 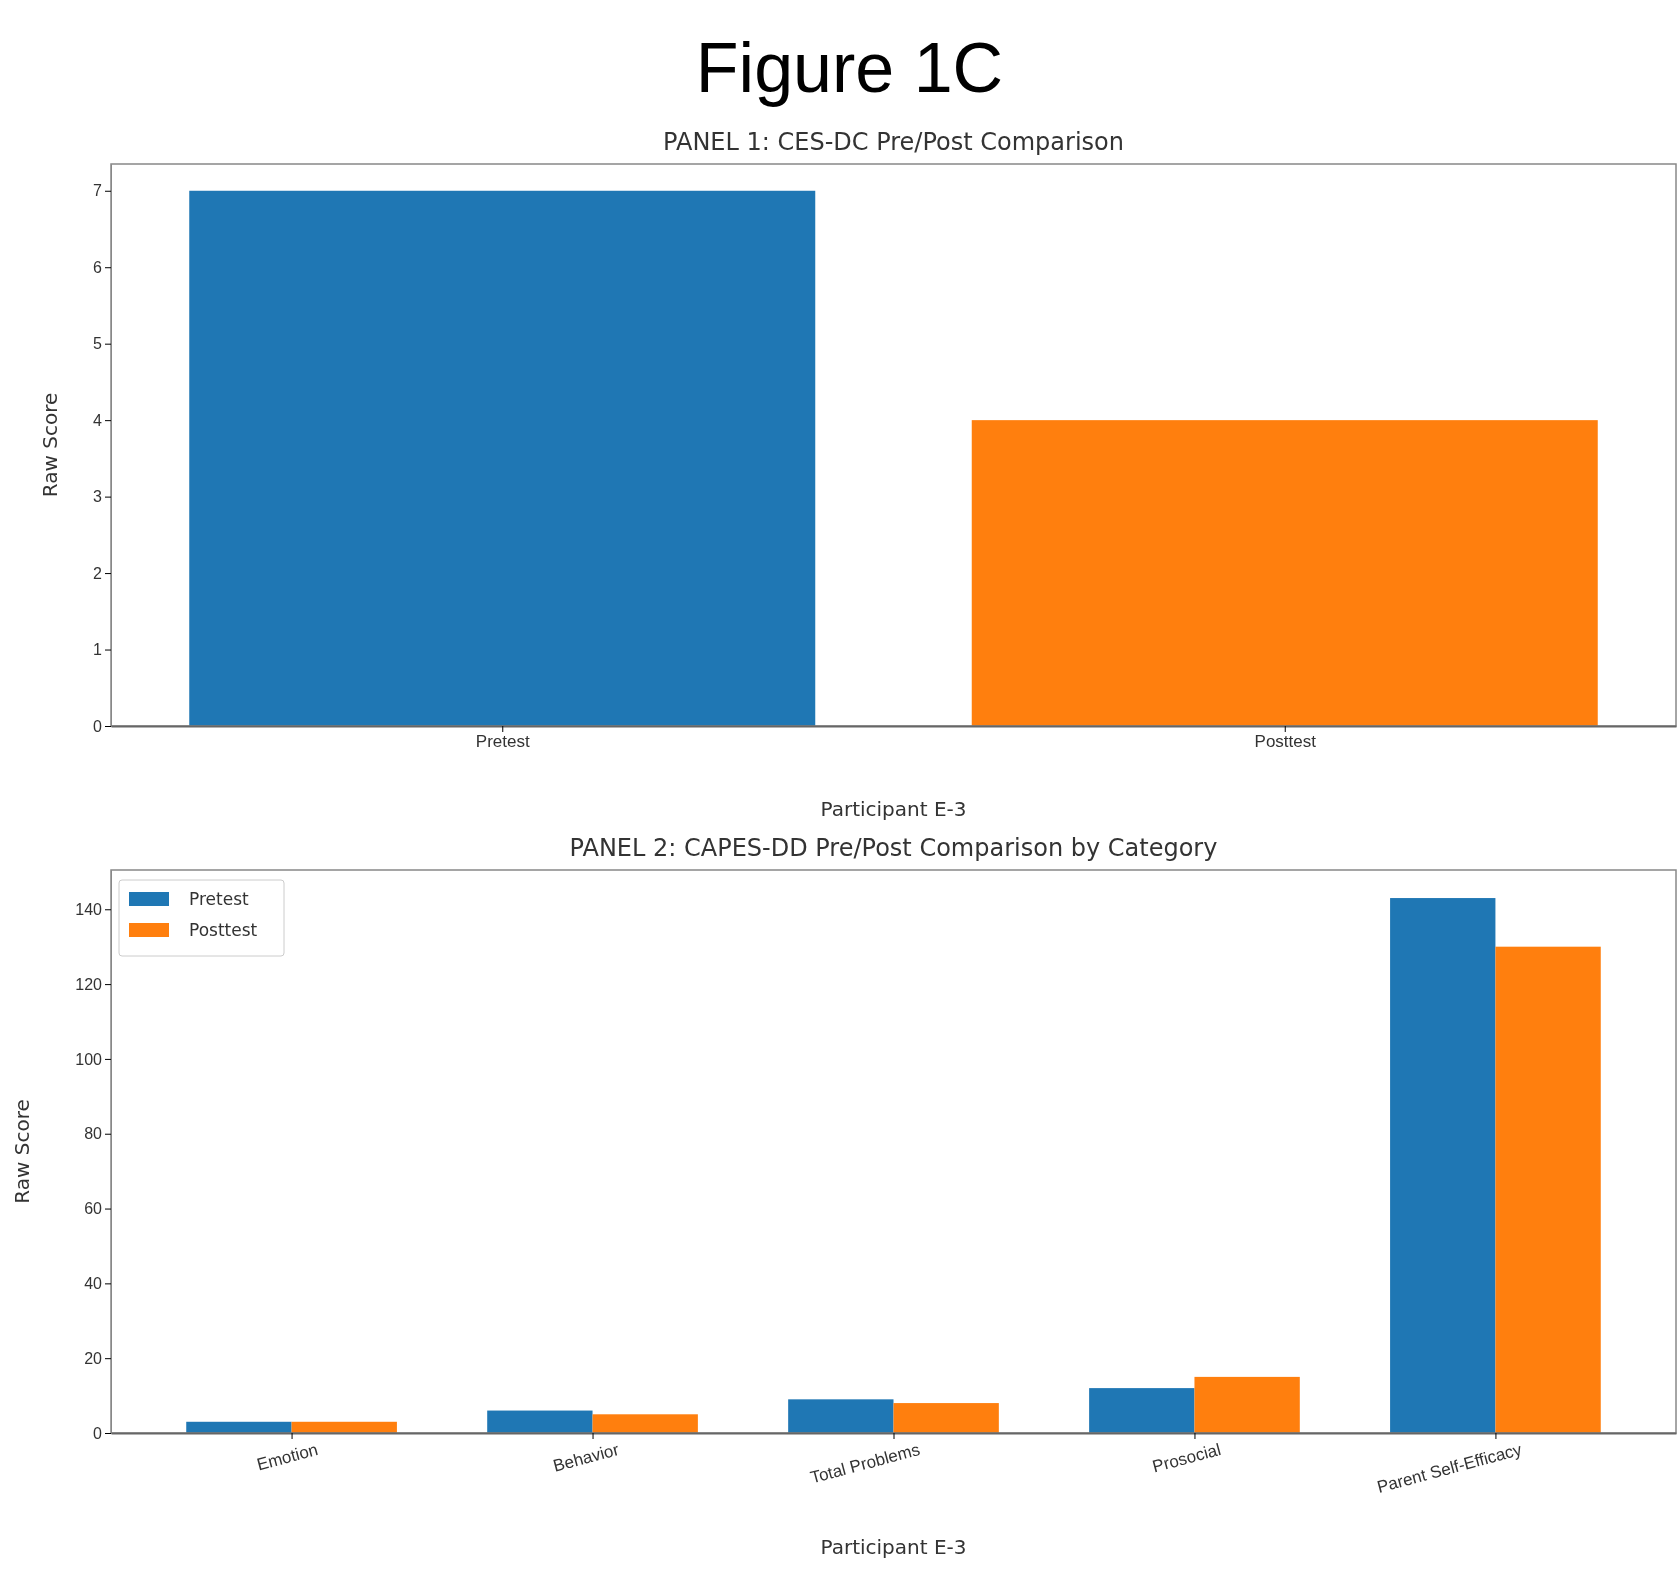 I want to click on x-tick-label: Total Problems, so click(x=865, y=1463).